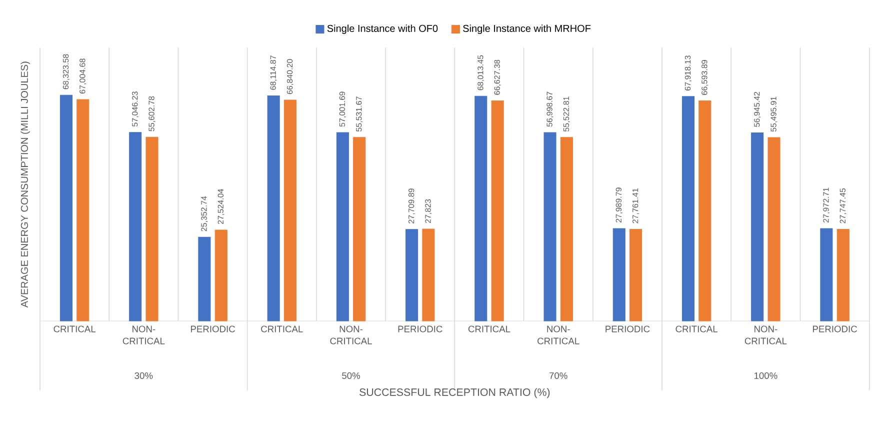 The image size is (891, 421). Describe the element at coordinates (135, 109) in the screenshot. I see `data-label: 57,046.23` at that location.